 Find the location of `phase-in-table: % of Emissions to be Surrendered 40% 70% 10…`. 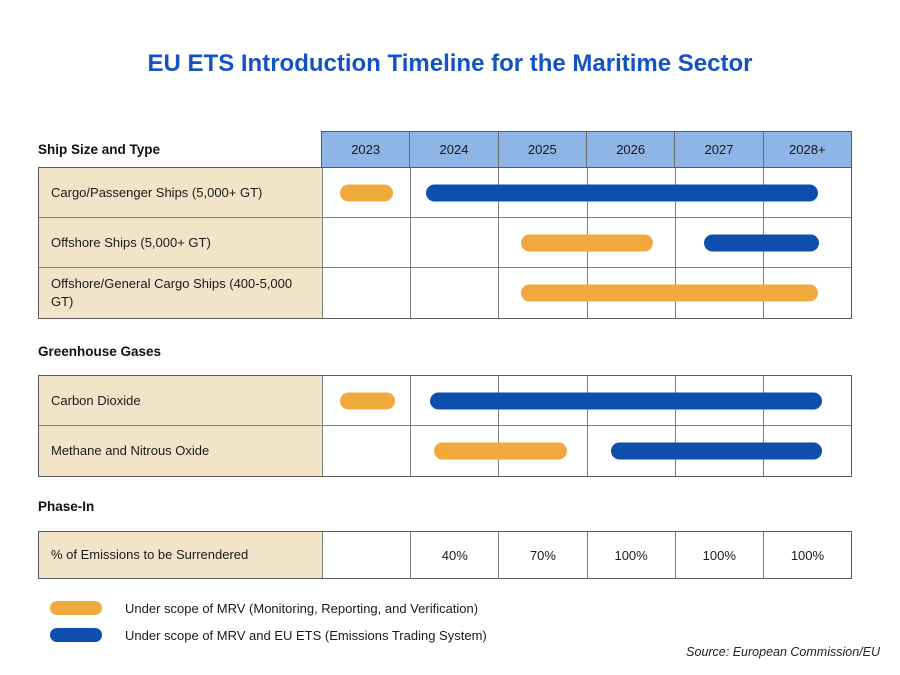

phase-in-table: % of Emissions to be Surrendered 40% 70% 10… is located at coordinates (445, 555).